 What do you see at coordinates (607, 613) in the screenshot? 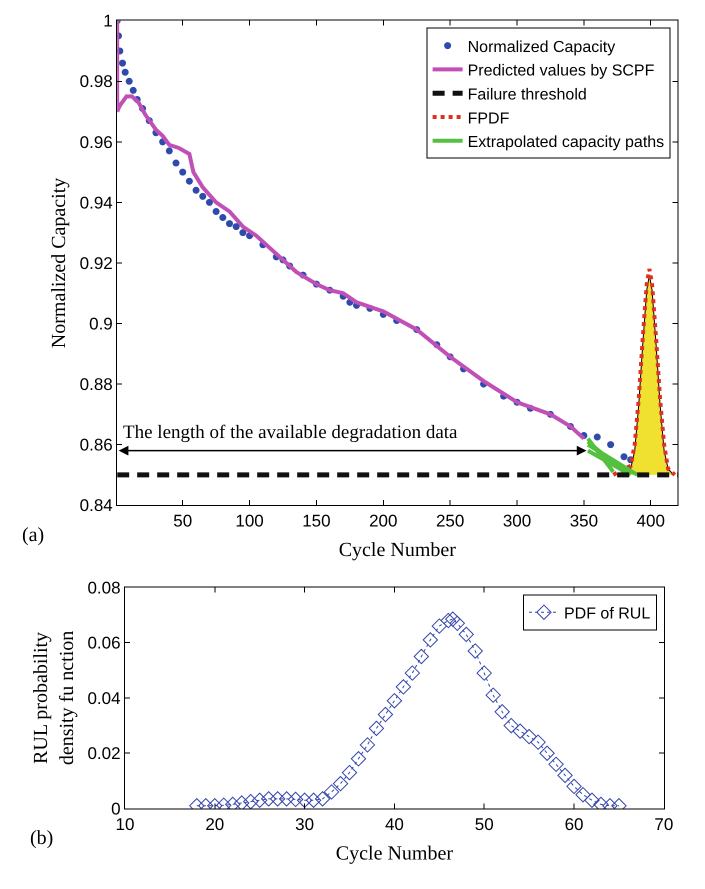
I see `legend-label: PDF of RUL` at bounding box center [607, 613].